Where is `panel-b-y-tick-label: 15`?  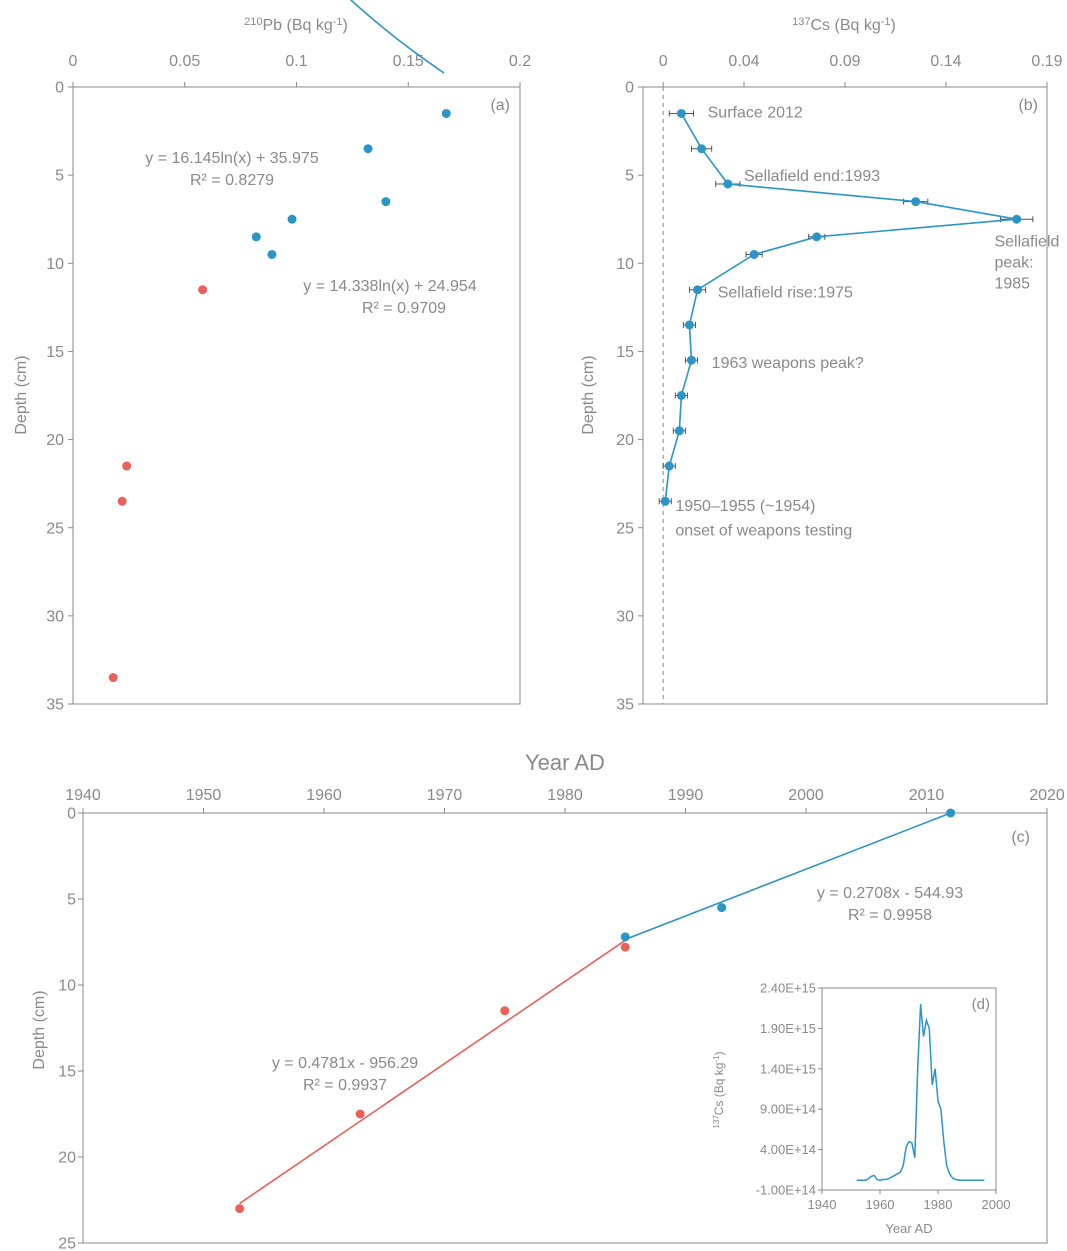 panel-b-y-tick-label: 15 is located at coordinates (625, 352).